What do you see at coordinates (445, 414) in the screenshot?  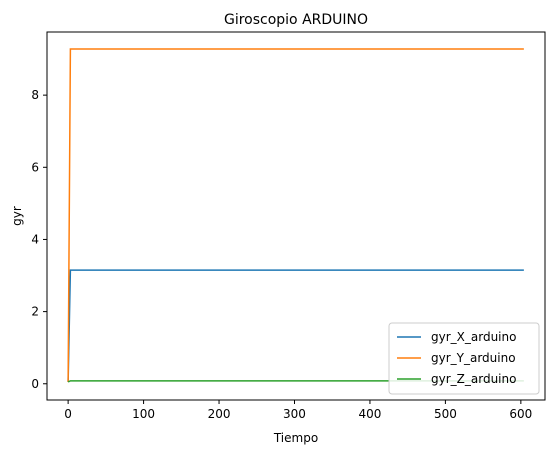 I see `x-tick-label: 500` at bounding box center [445, 414].